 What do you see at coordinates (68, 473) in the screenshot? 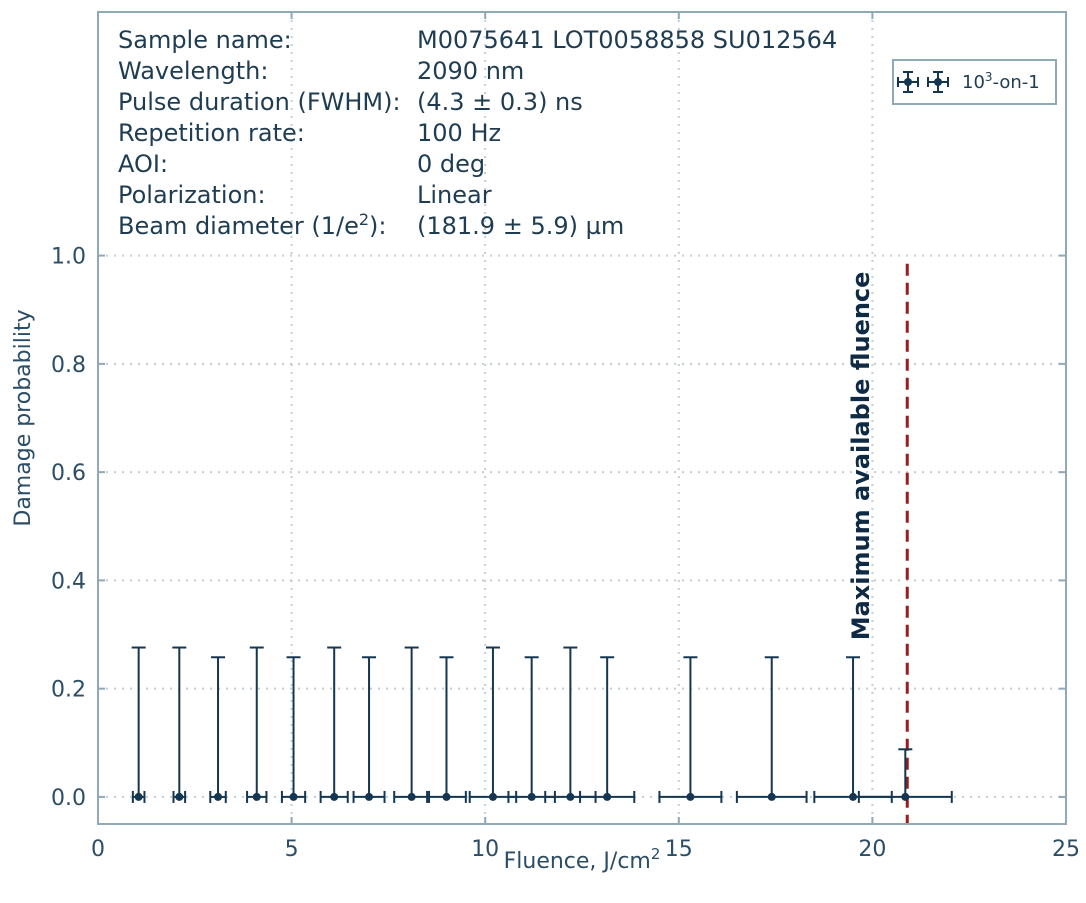
I see `y-tick-label: 0.6` at bounding box center [68, 473].